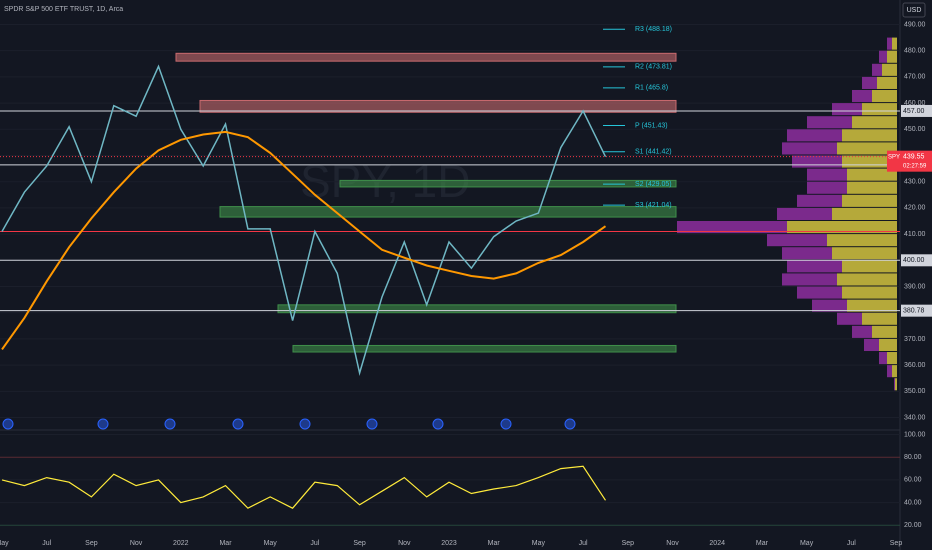 This screenshot has height=550, width=932. What do you see at coordinates (915, 417) in the screenshot?
I see `y-tick-label: 340.00` at bounding box center [915, 417].